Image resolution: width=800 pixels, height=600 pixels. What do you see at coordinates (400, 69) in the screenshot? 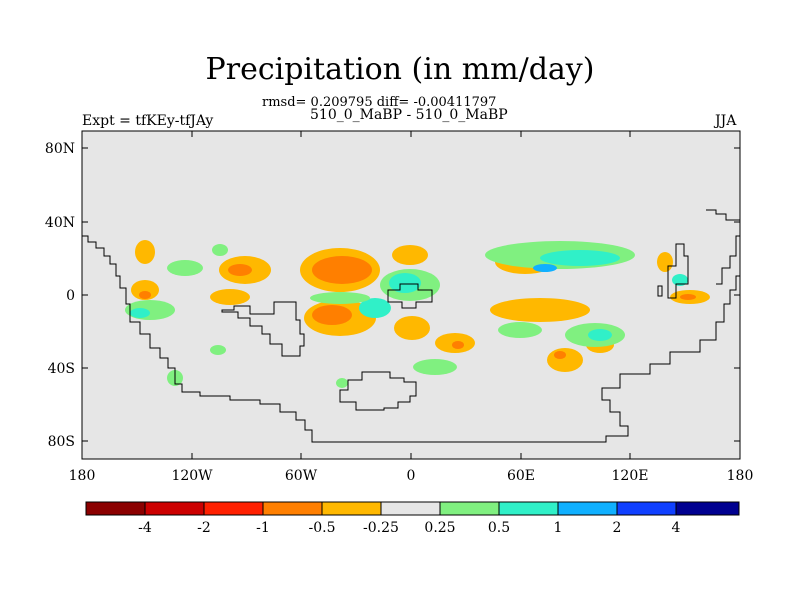
I see `plot-title: Precipitation (in mm/day)` at bounding box center [400, 69].